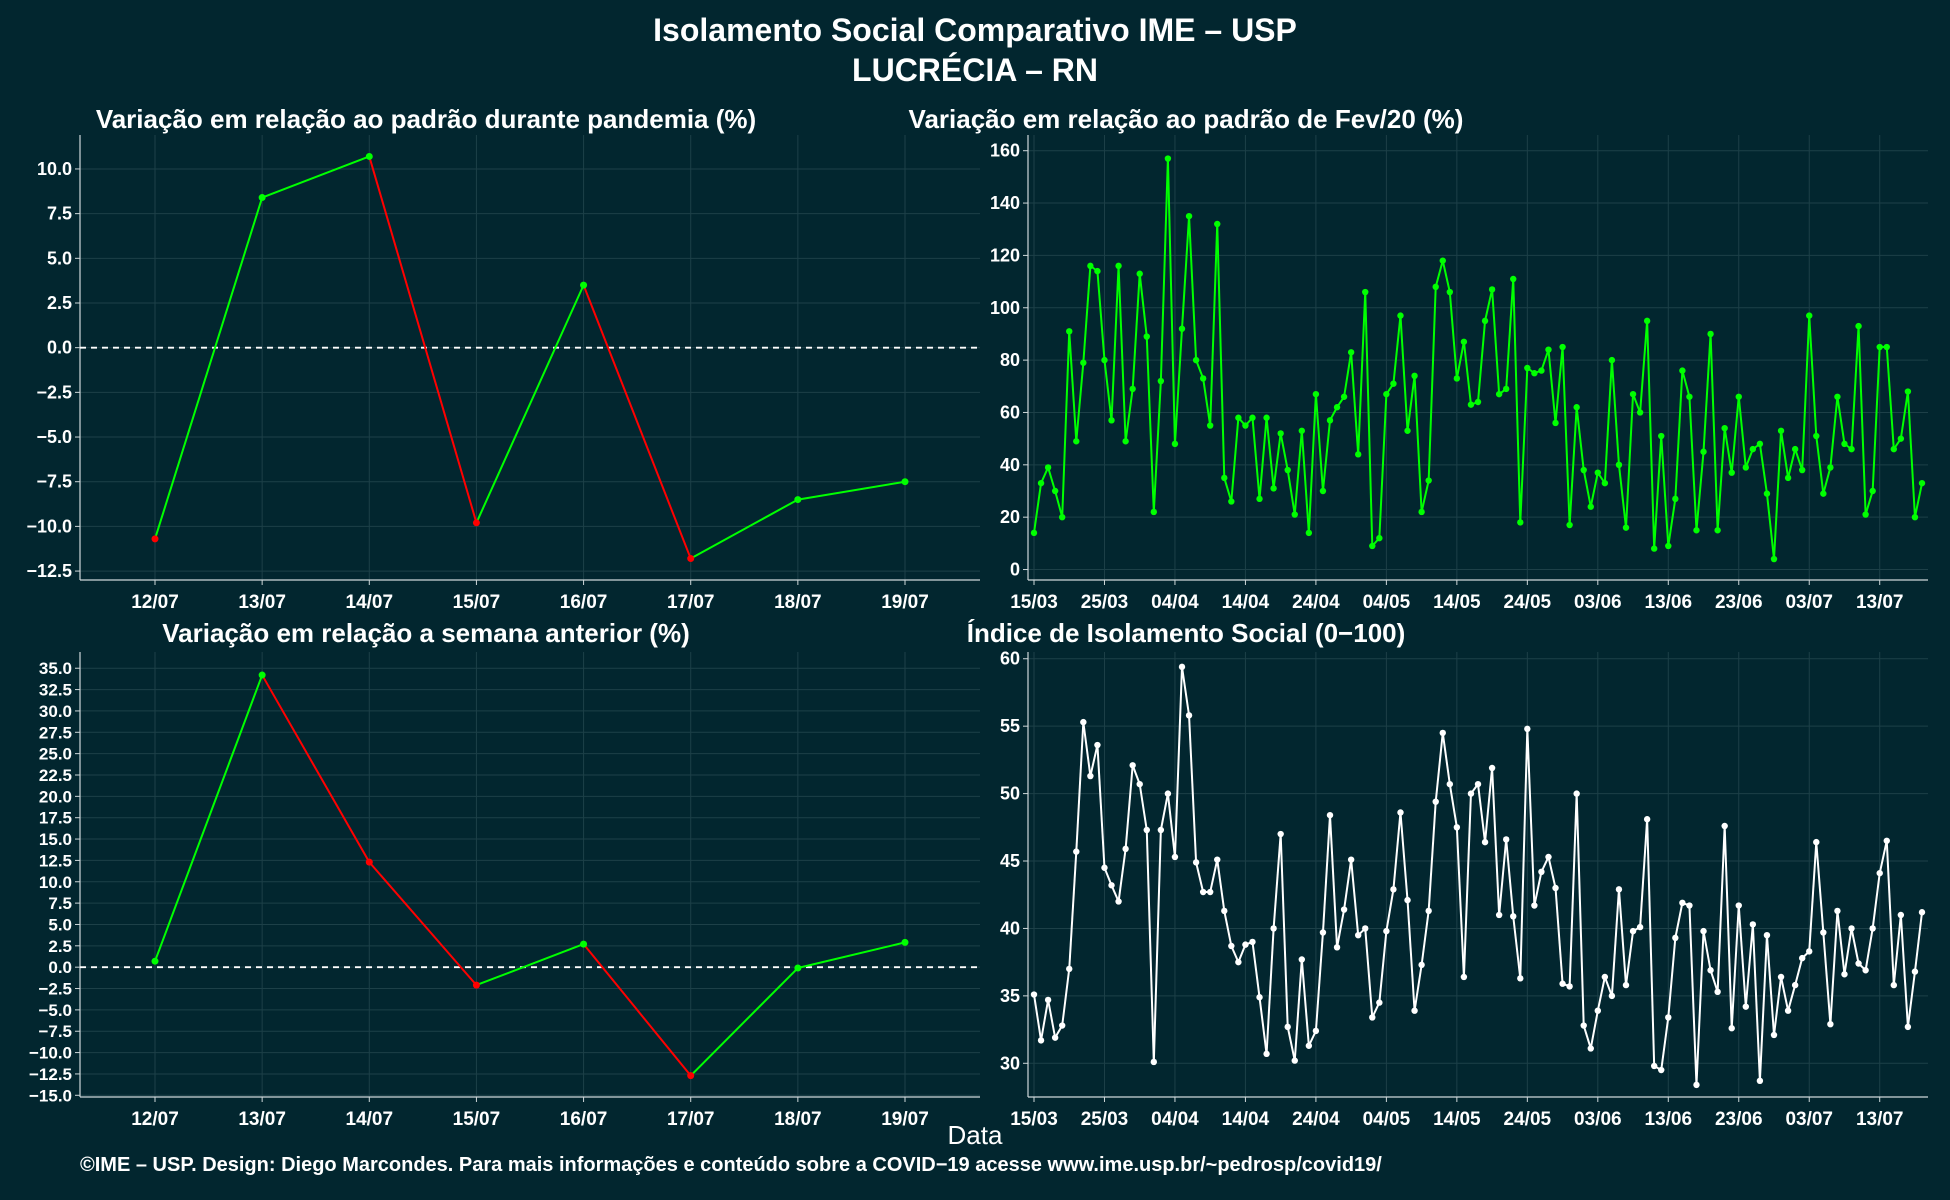  What do you see at coordinates (1010, 1063) in the screenshot?
I see `y-tick-label: 30` at bounding box center [1010, 1063].